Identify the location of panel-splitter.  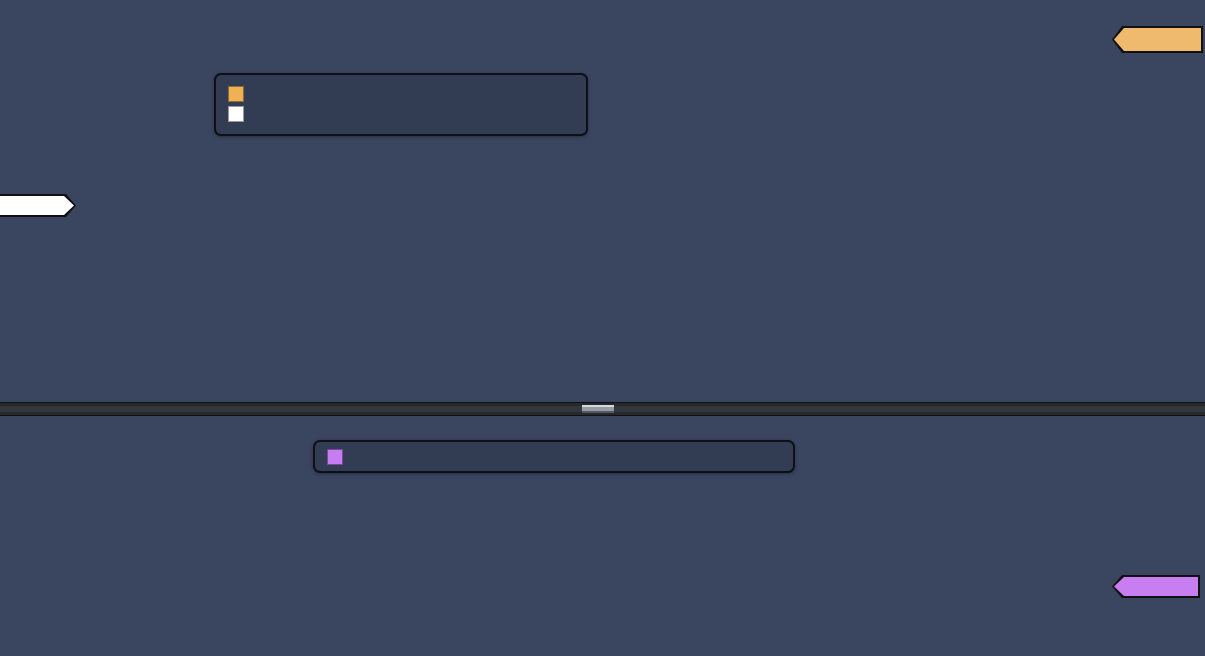
(602, 409).